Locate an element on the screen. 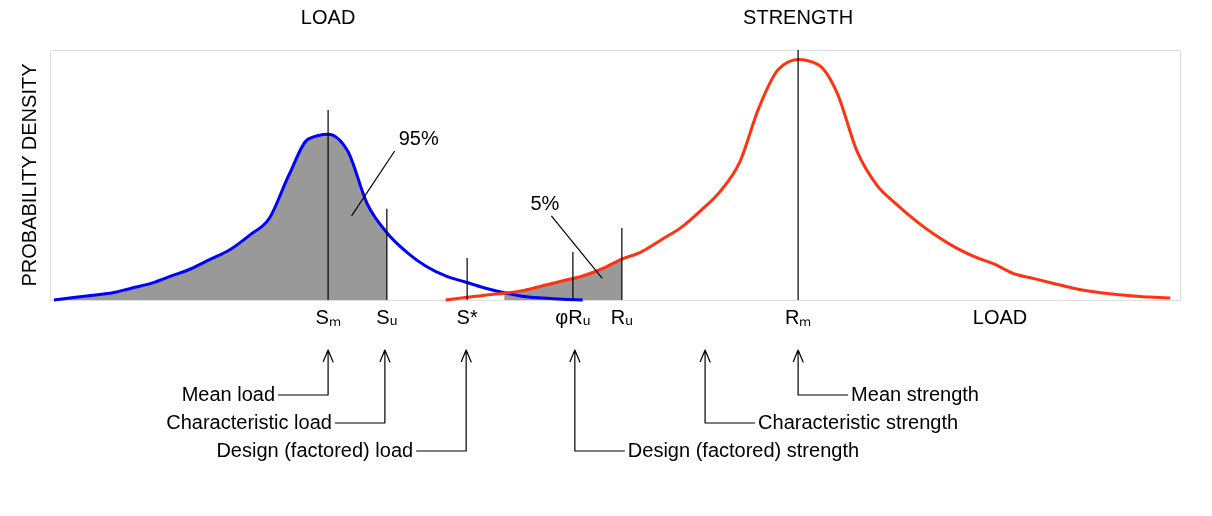 The height and width of the screenshot is (516, 1212). text: LOAD is located at coordinates (328, 17).